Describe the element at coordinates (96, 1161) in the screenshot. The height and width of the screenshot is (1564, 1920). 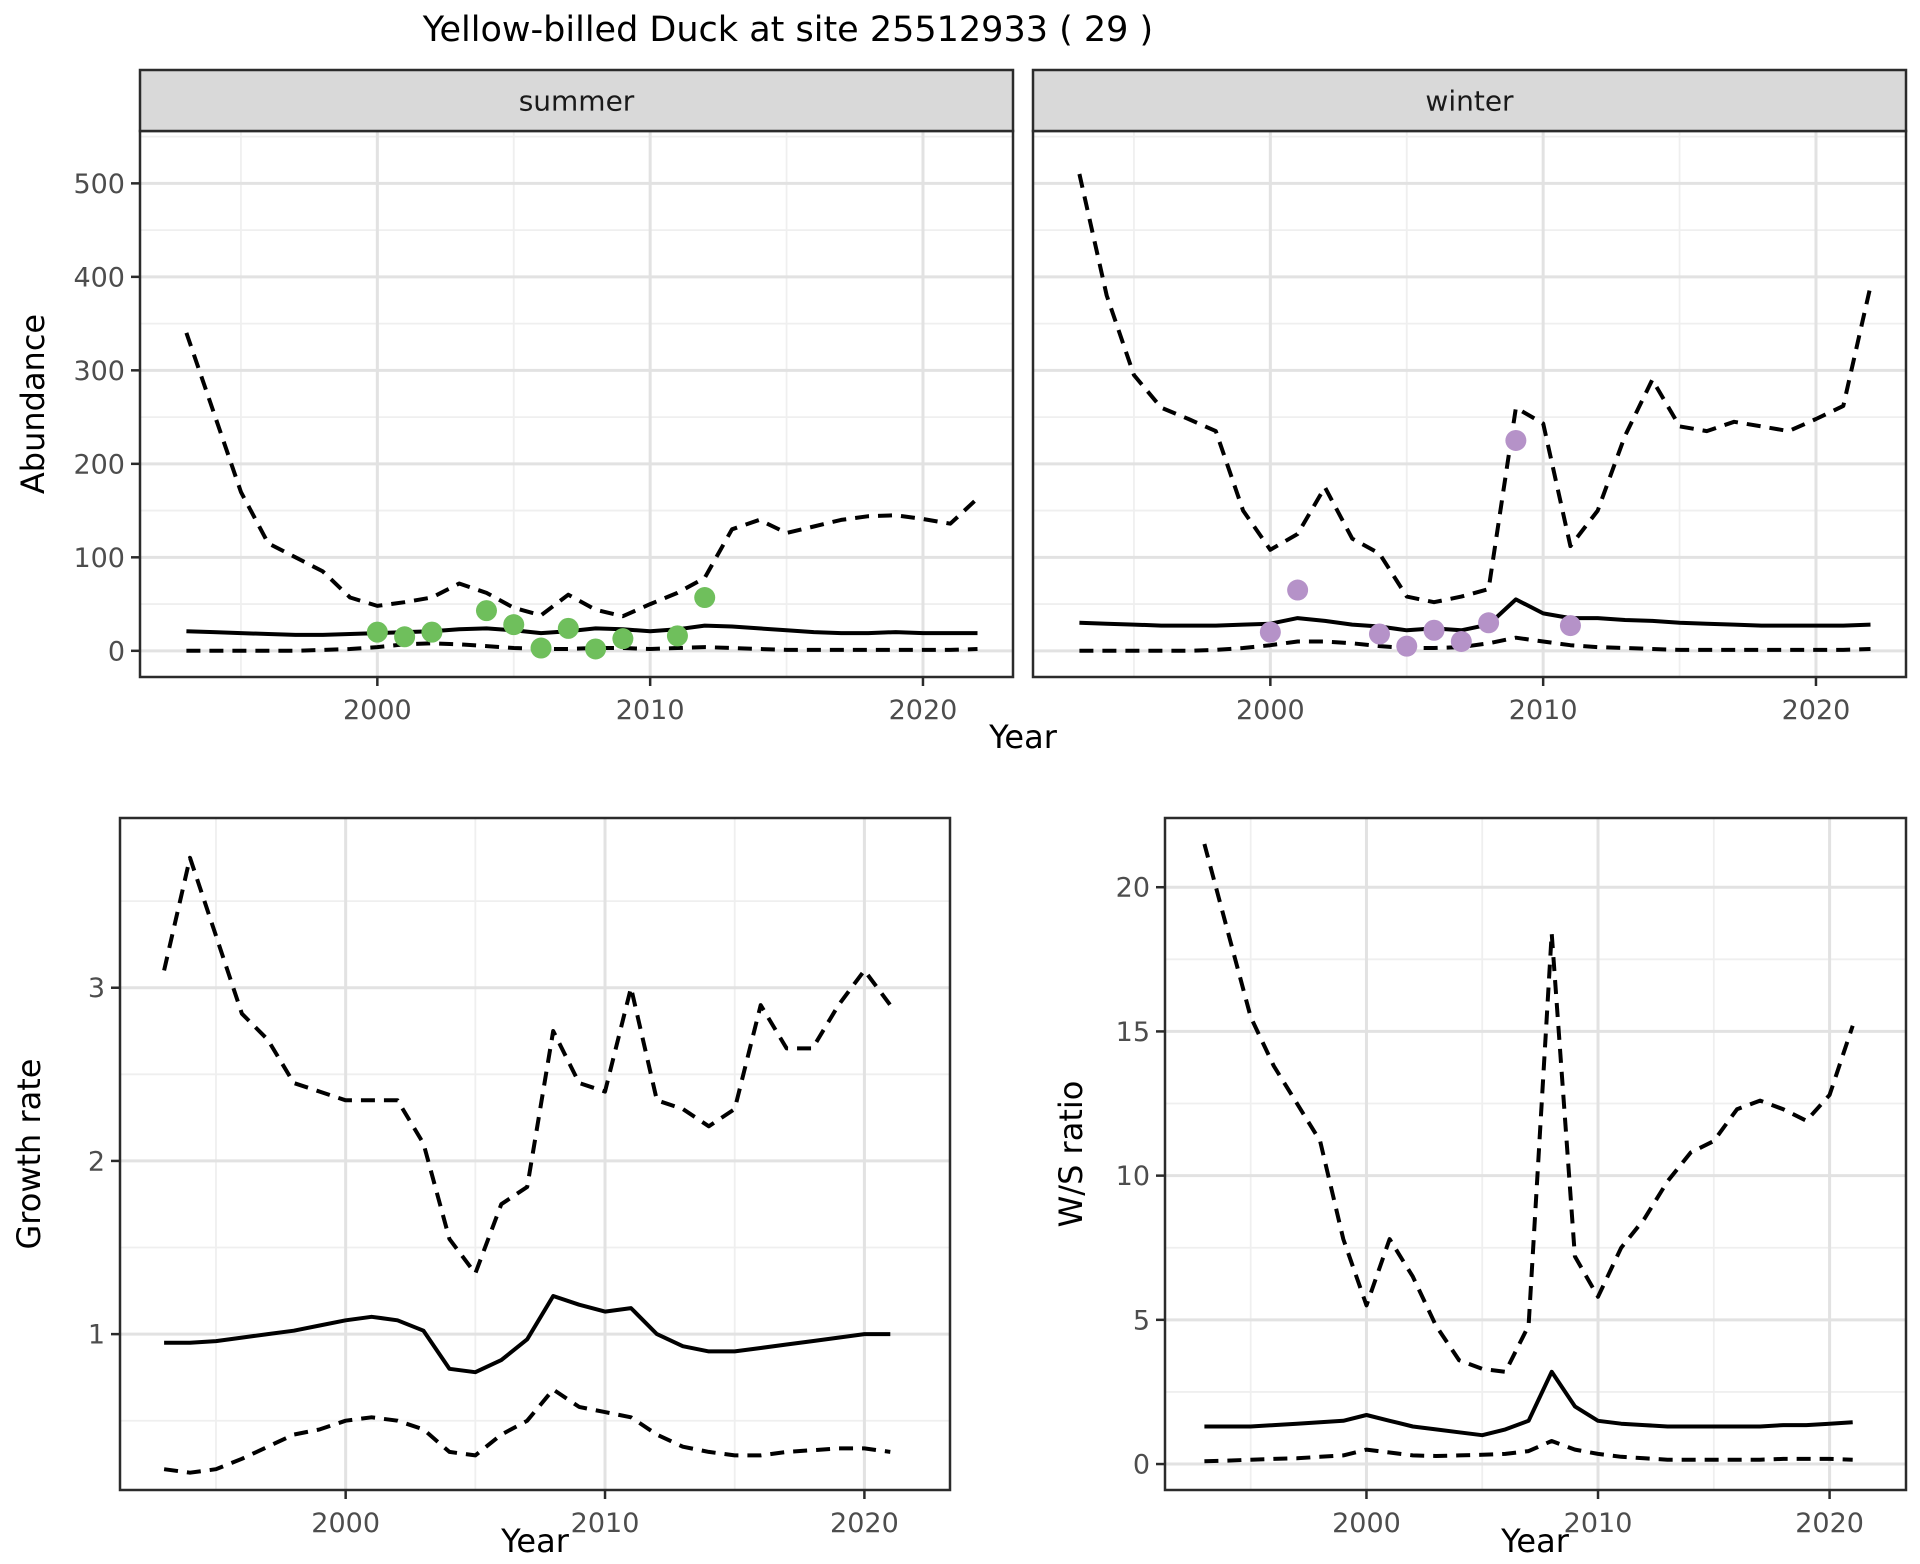
I see `y-tick-label: 2` at that location.